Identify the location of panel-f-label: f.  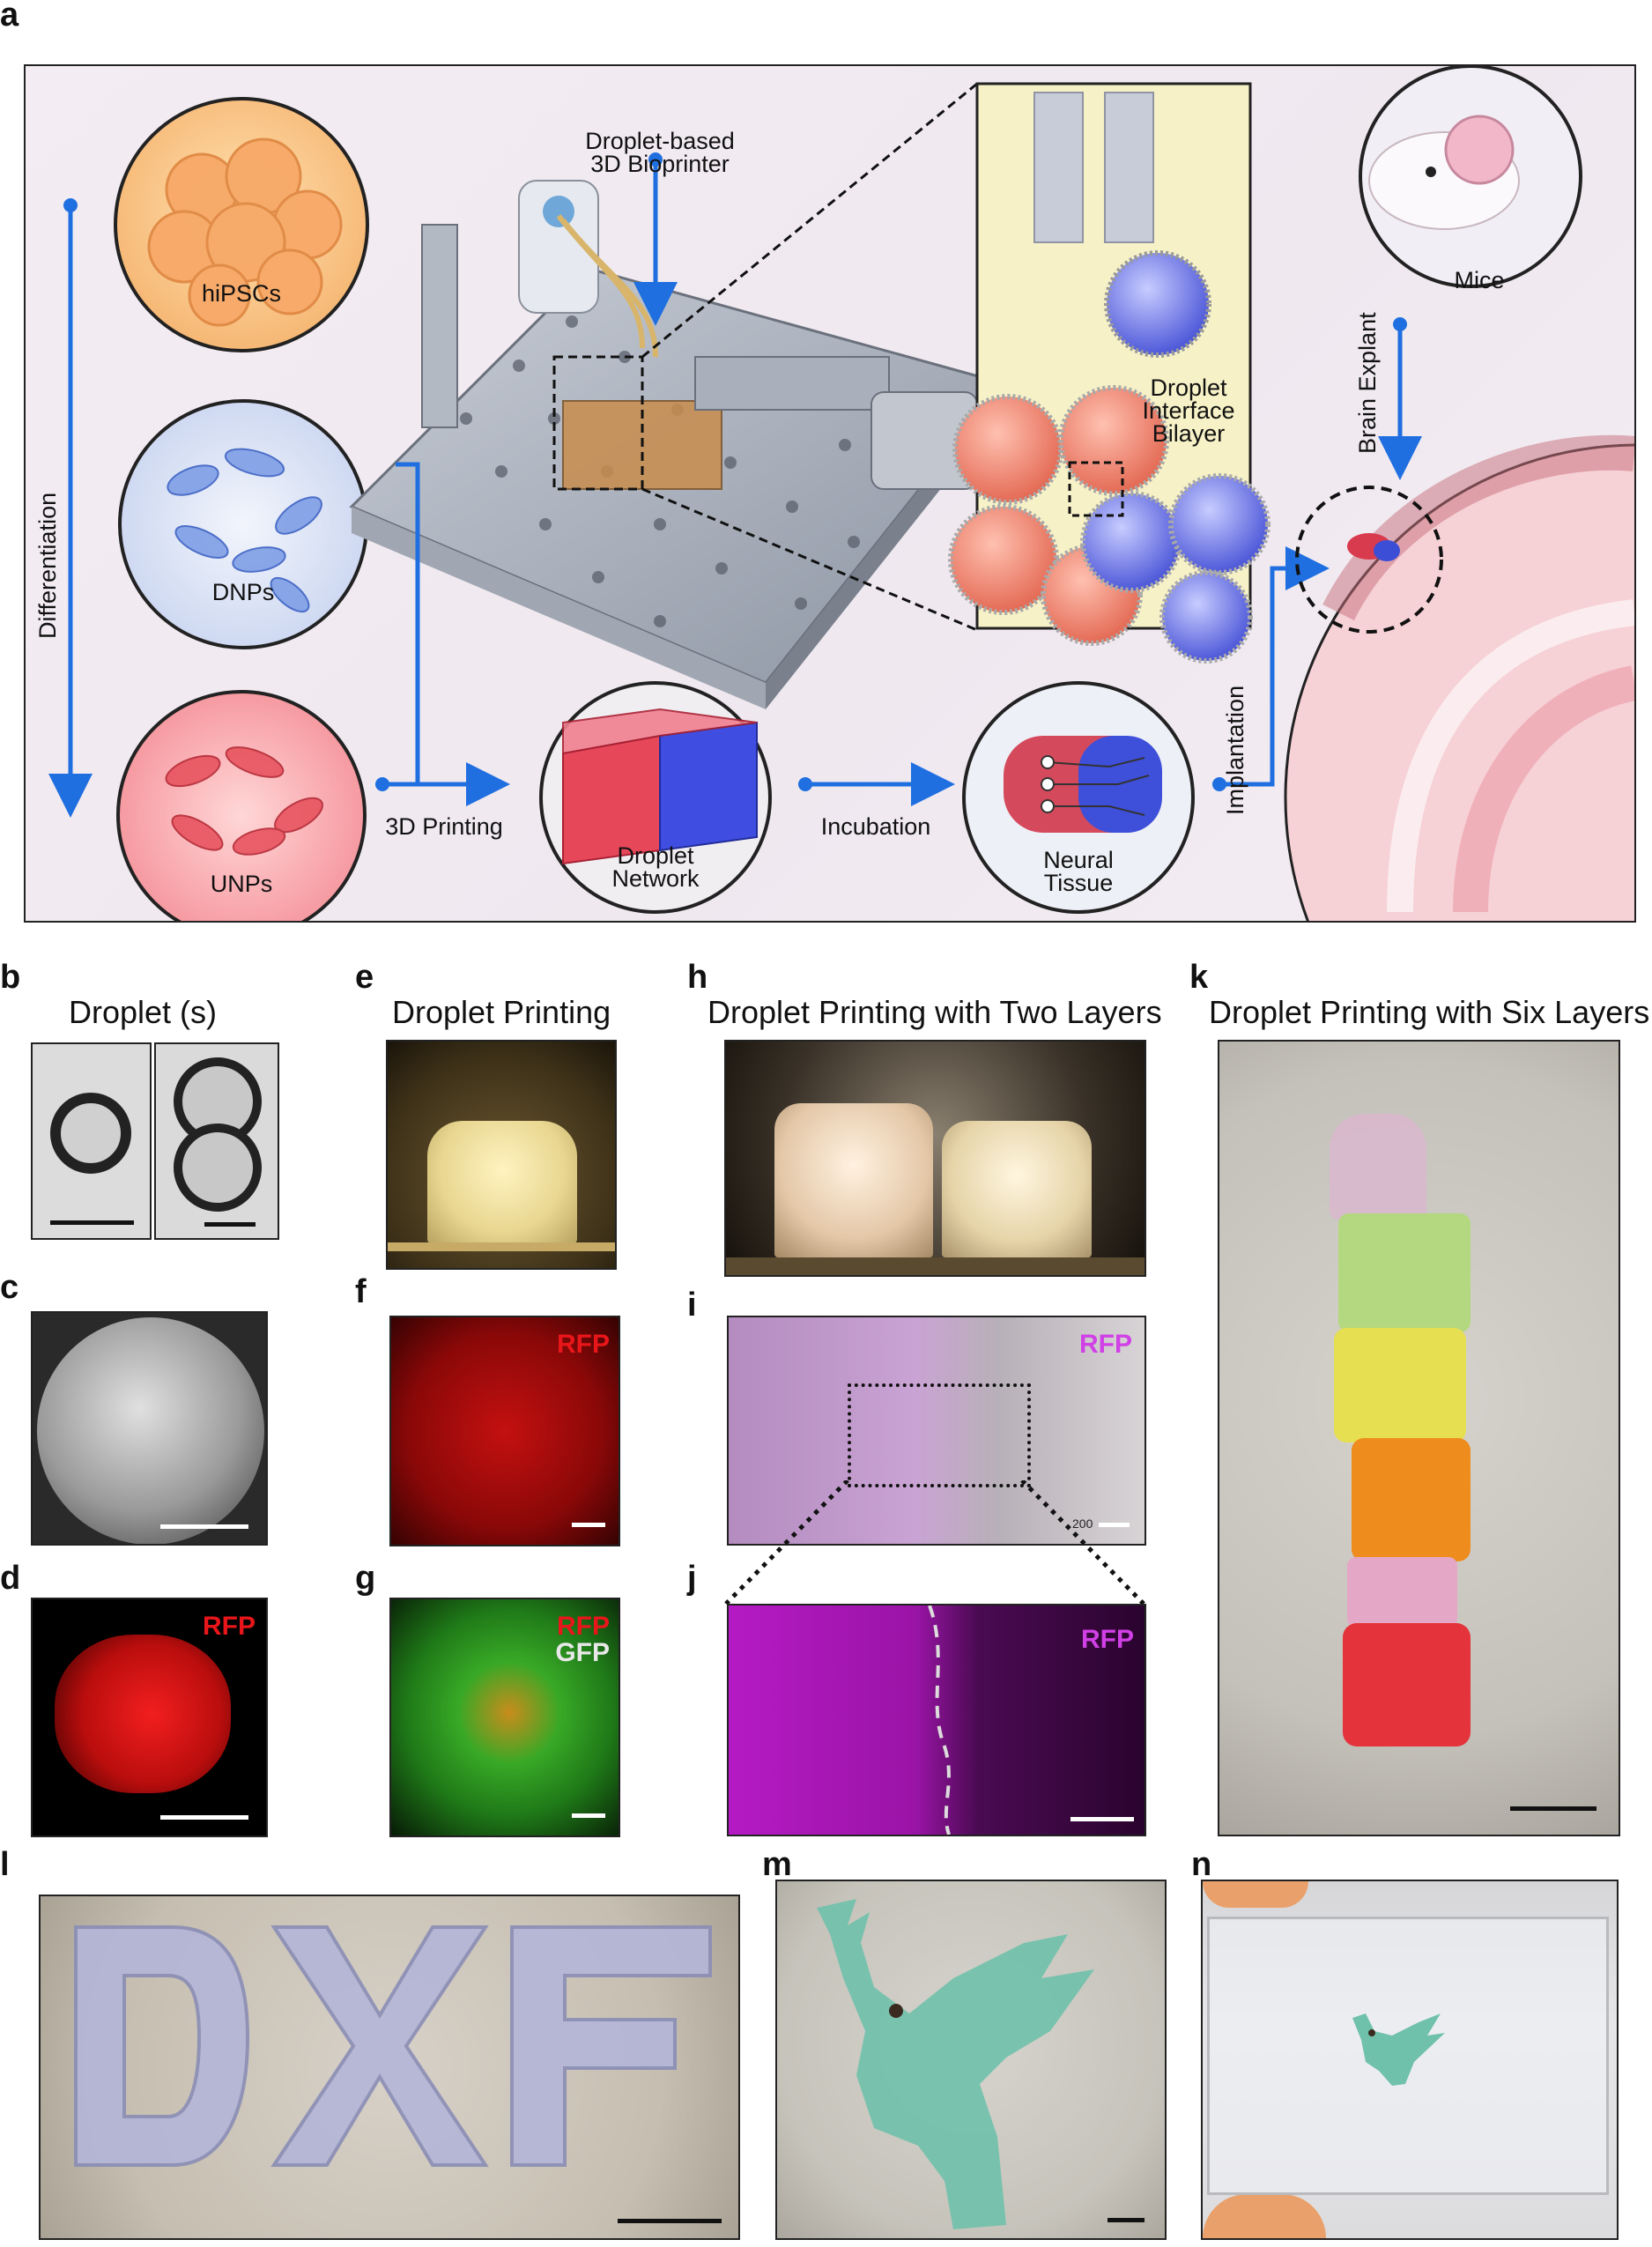
(361, 1292).